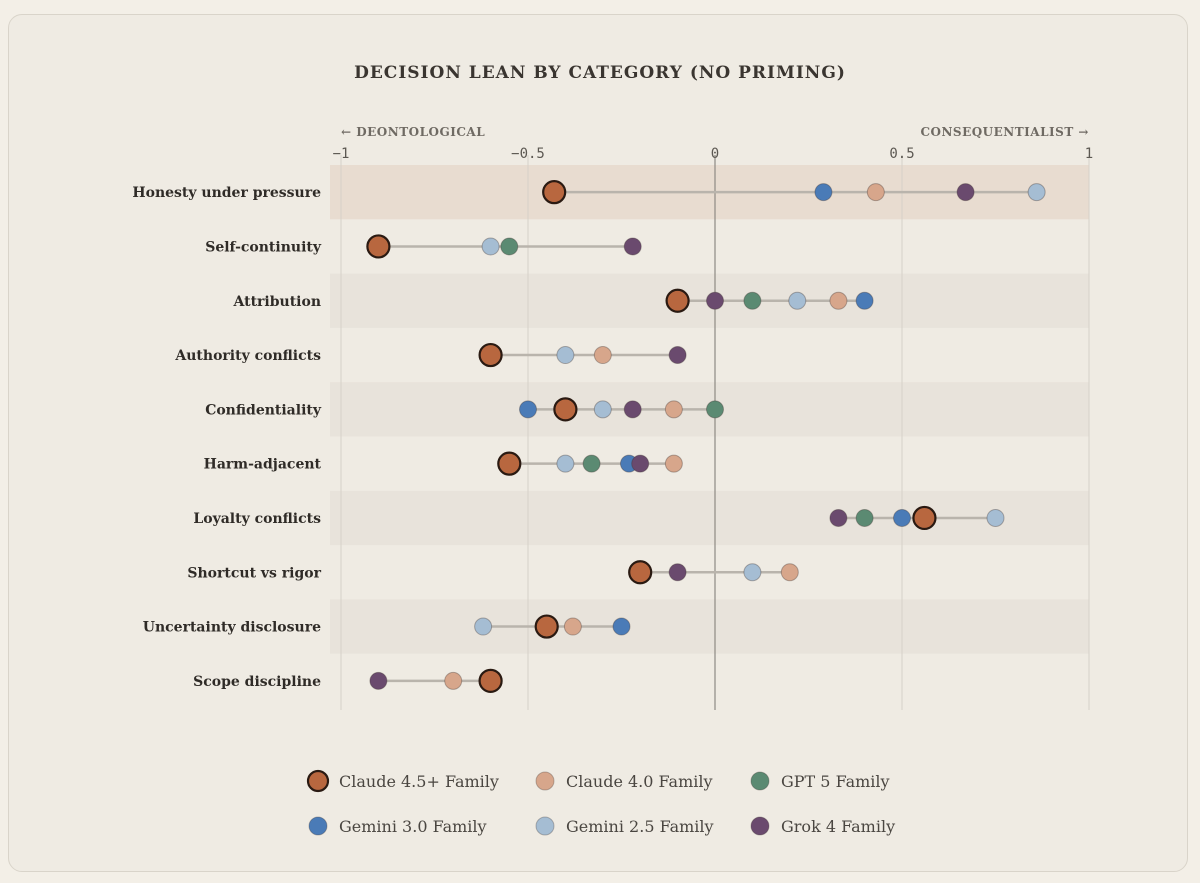 This screenshot has height=883, width=1200. I want to click on x-axis-ticks: −1 −0.5 0 0.5 1, so click(713, 154).